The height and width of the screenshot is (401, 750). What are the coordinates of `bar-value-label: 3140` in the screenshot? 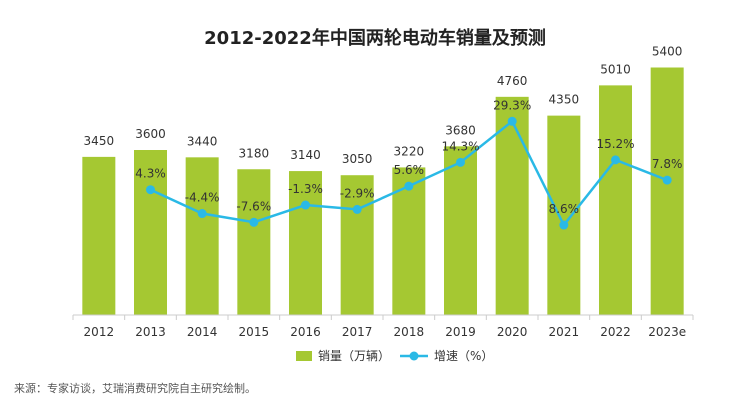 It's located at (305, 155).